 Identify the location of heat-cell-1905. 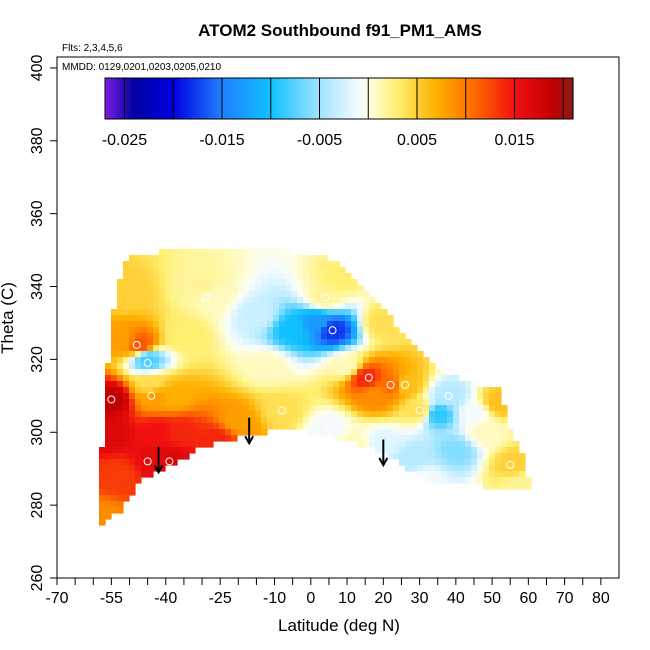
(108, 516).